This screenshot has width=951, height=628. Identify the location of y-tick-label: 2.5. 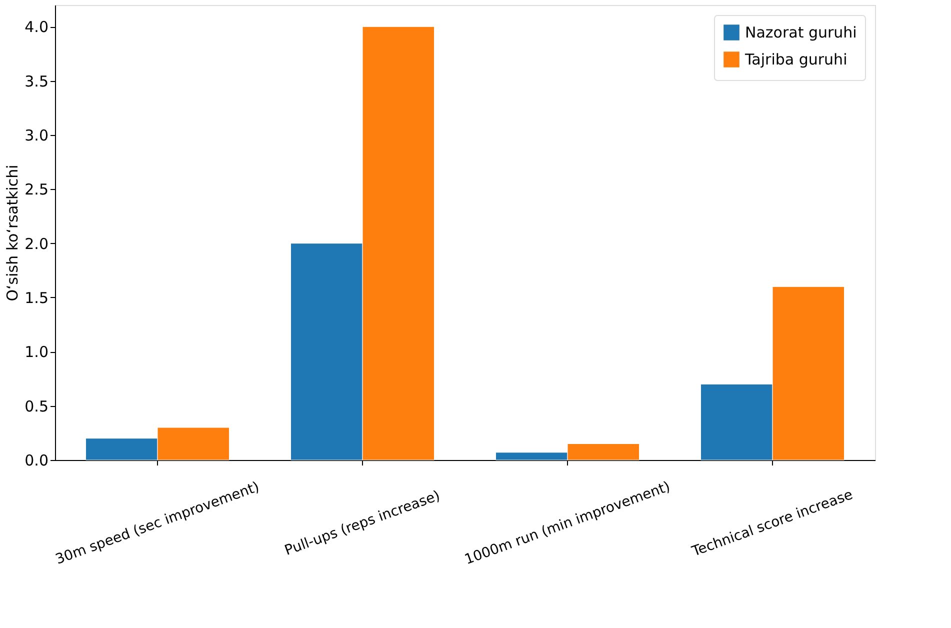
(36, 189).